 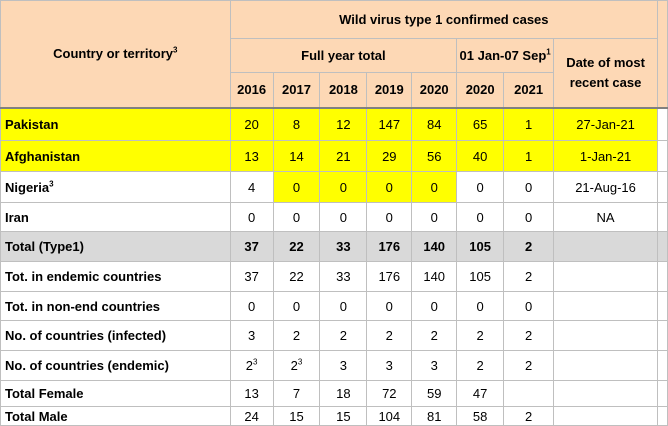 What do you see at coordinates (434, 156) in the screenshot?
I see `value-cell: 56` at bounding box center [434, 156].